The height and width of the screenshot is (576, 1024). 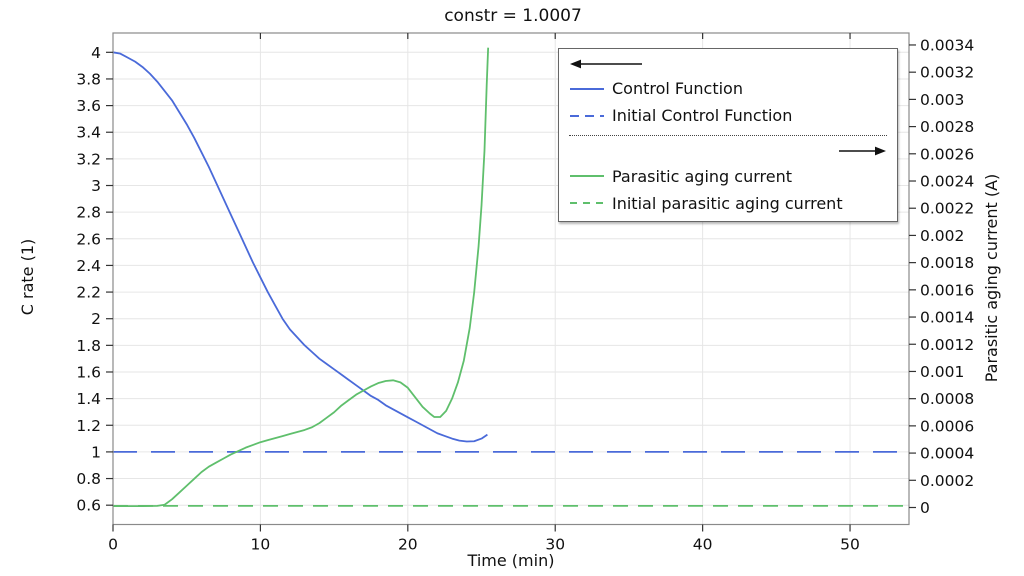 What do you see at coordinates (947, 481) in the screenshot?
I see `right-tick-label: 0.0002` at bounding box center [947, 481].